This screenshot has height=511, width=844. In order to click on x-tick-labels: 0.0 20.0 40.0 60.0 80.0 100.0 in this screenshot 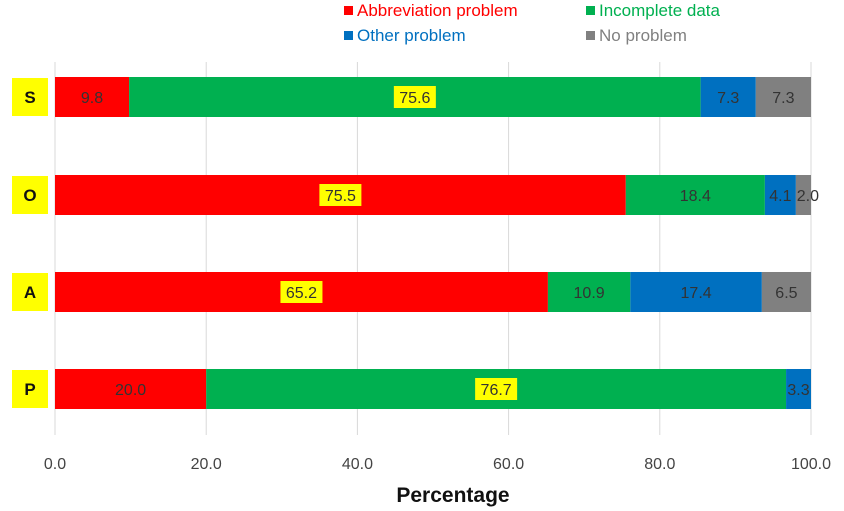, I will do `click(437, 464)`.